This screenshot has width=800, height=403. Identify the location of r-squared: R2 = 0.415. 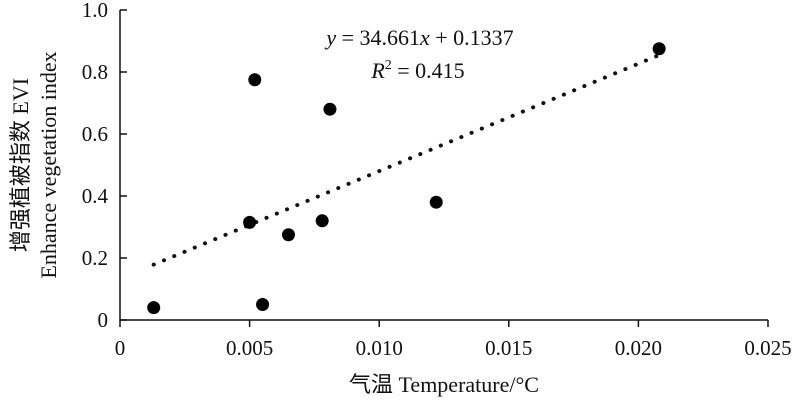
(417, 70).